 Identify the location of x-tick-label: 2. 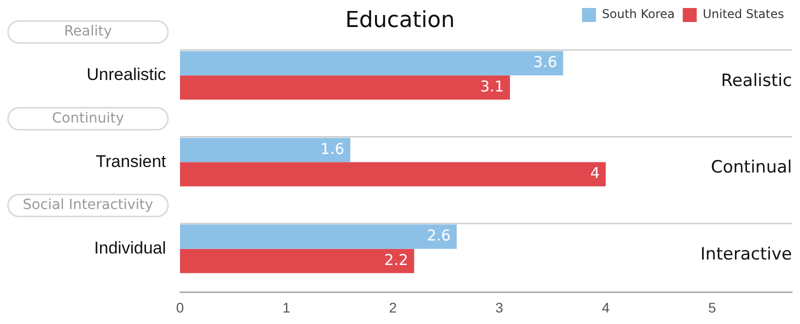
(392, 307).